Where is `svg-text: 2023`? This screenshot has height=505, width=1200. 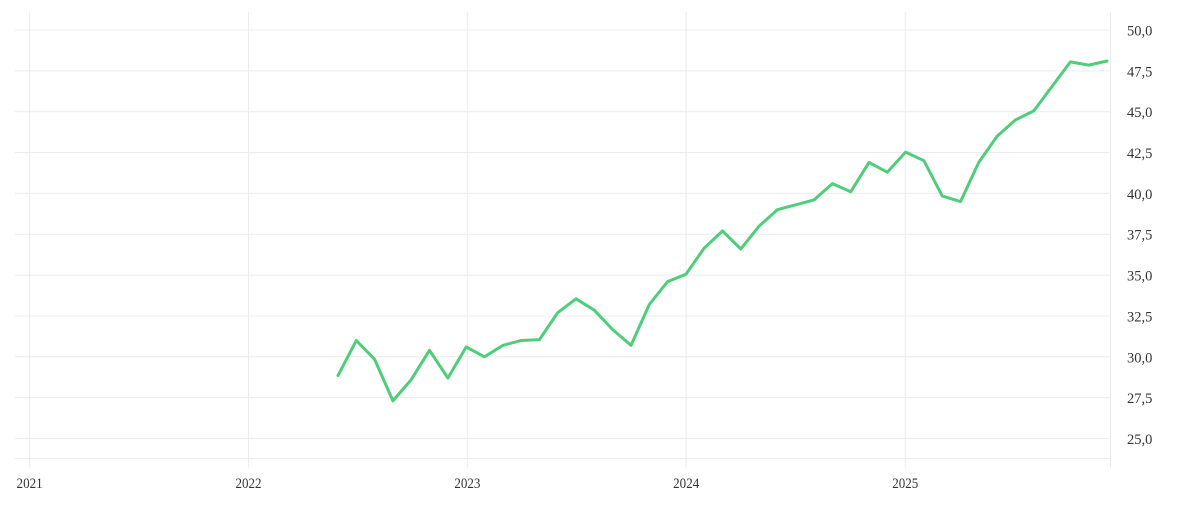 svg-text: 2023 is located at coordinates (467, 483).